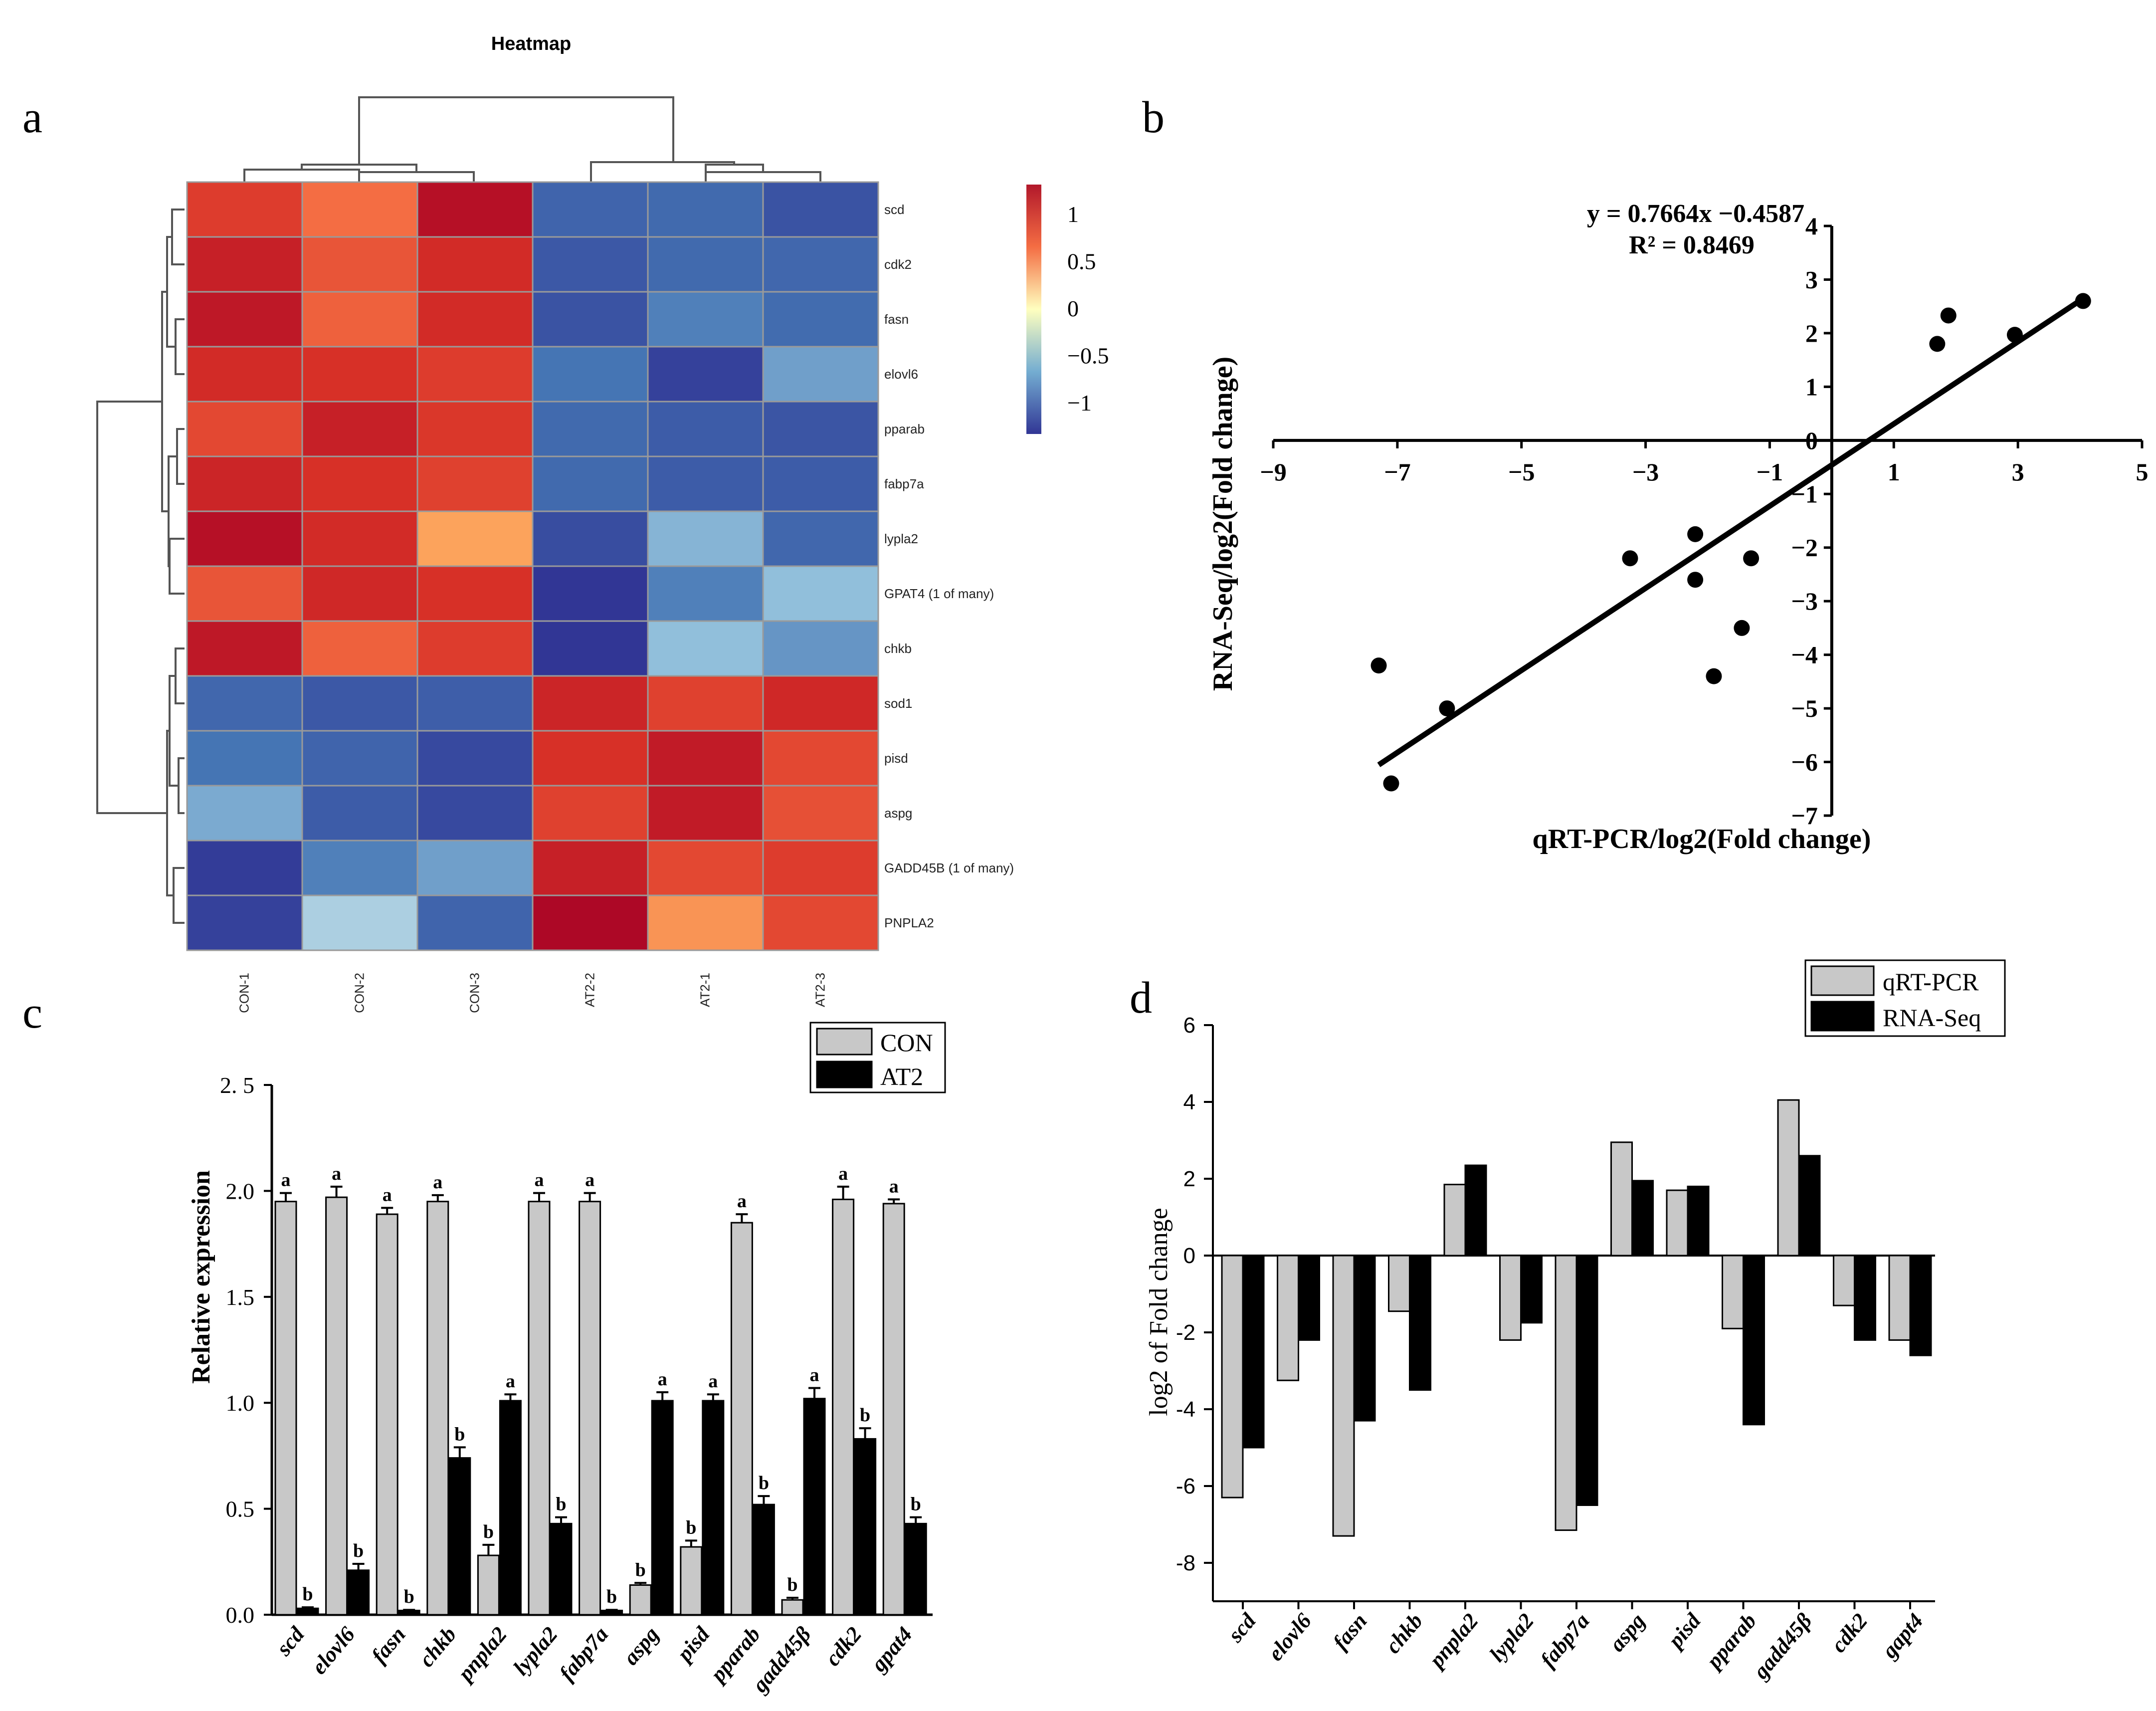  What do you see at coordinates (1646, 472) in the screenshot?
I see `scatter-x-tick-label: −3` at bounding box center [1646, 472].